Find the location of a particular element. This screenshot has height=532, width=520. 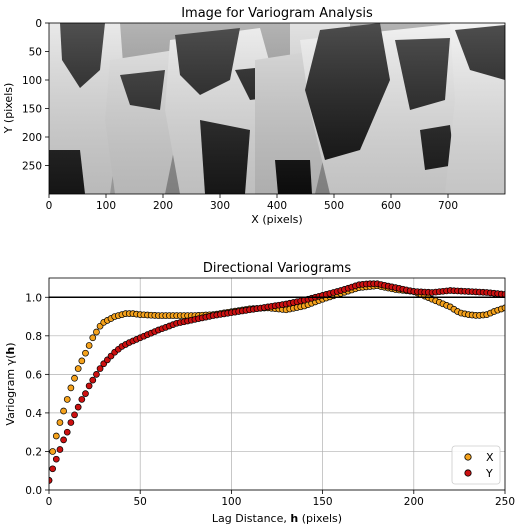

variogram-x-tick-label: 200 is located at coordinates (414, 502).